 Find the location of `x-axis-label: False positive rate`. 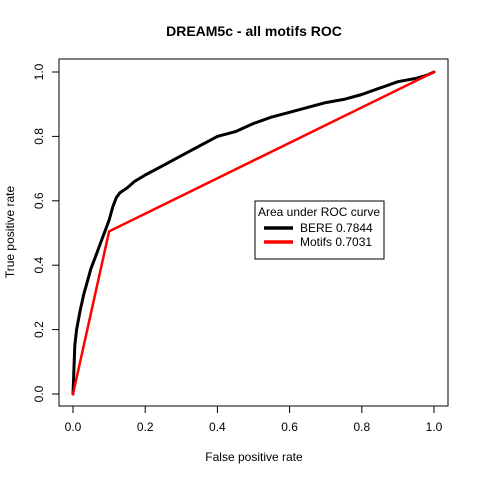

x-axis-label: False positive rate is located at coordinates (254, 457).